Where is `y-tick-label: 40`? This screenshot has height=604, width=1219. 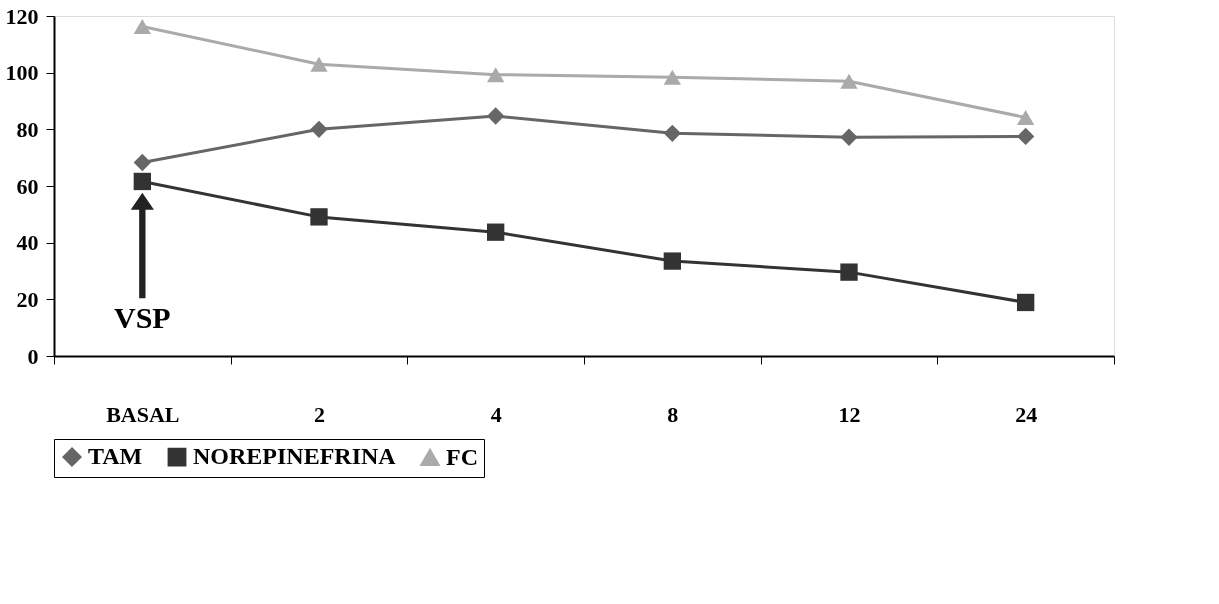 y-tick-label: 40 is located at coordinates (27, 243).